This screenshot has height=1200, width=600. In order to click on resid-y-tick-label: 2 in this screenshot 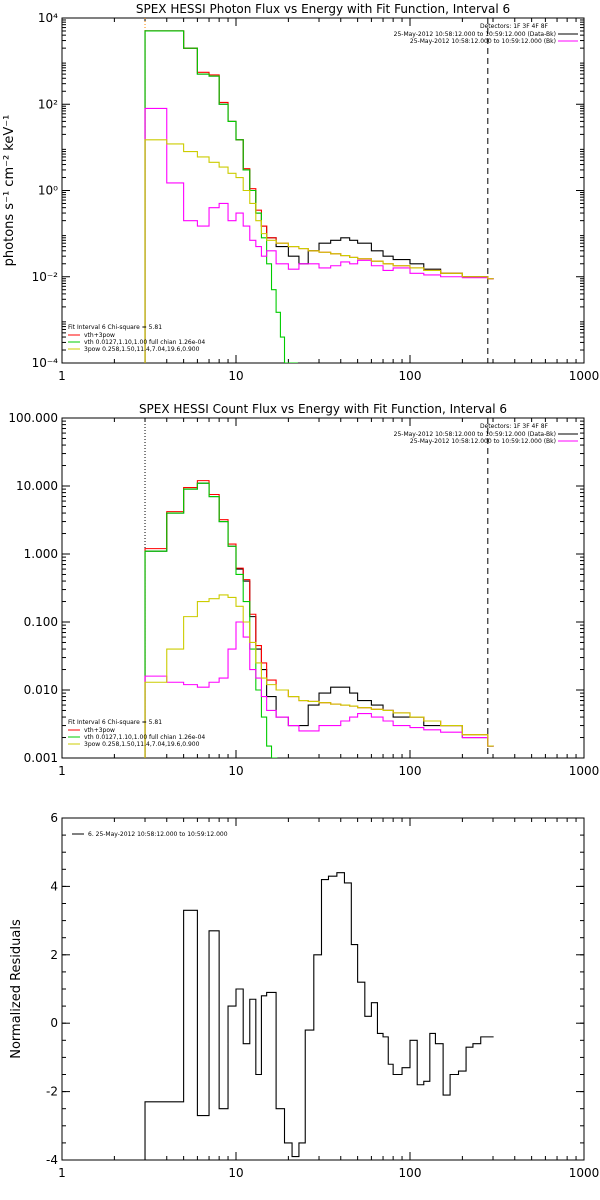, I will do `click(54, 955)`.